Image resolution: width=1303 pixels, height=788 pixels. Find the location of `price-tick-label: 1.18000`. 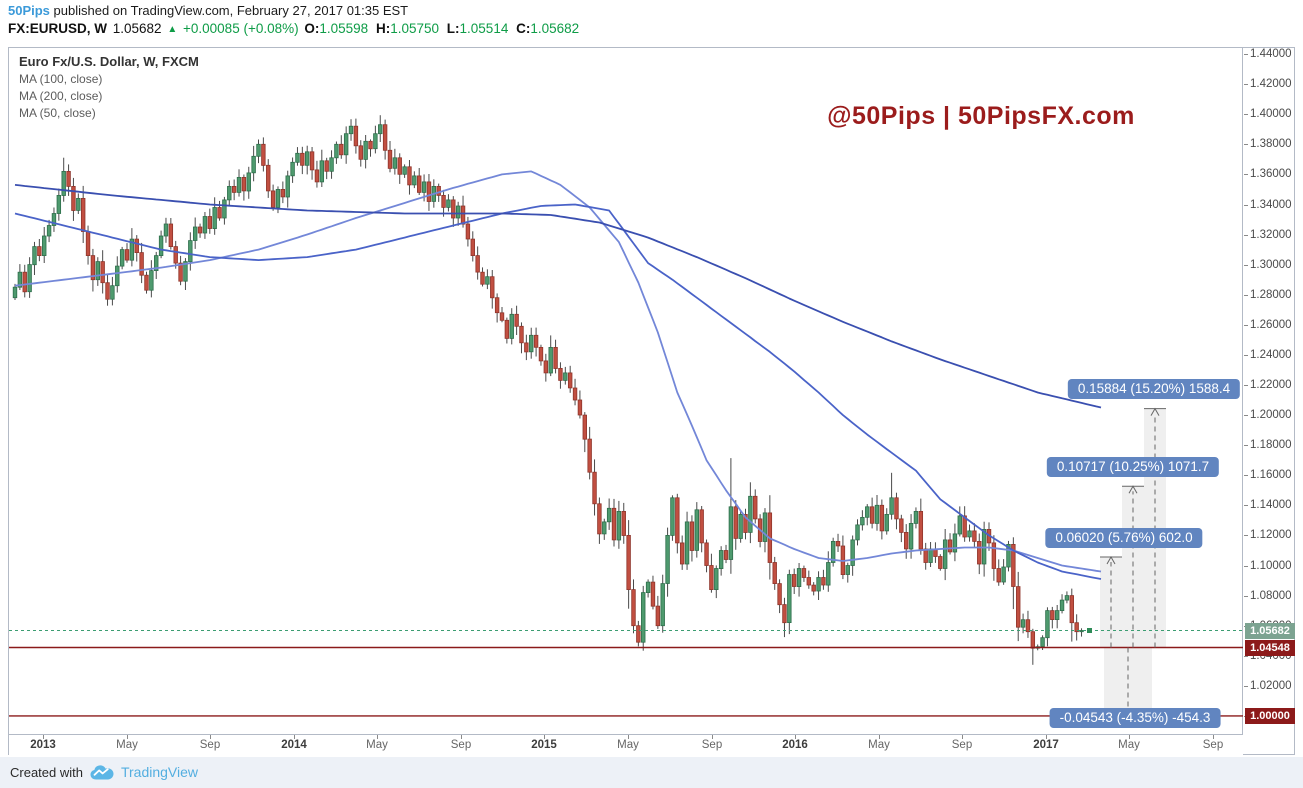

price-tick-label: 1.18000 is located at coordinates (1271, 445).